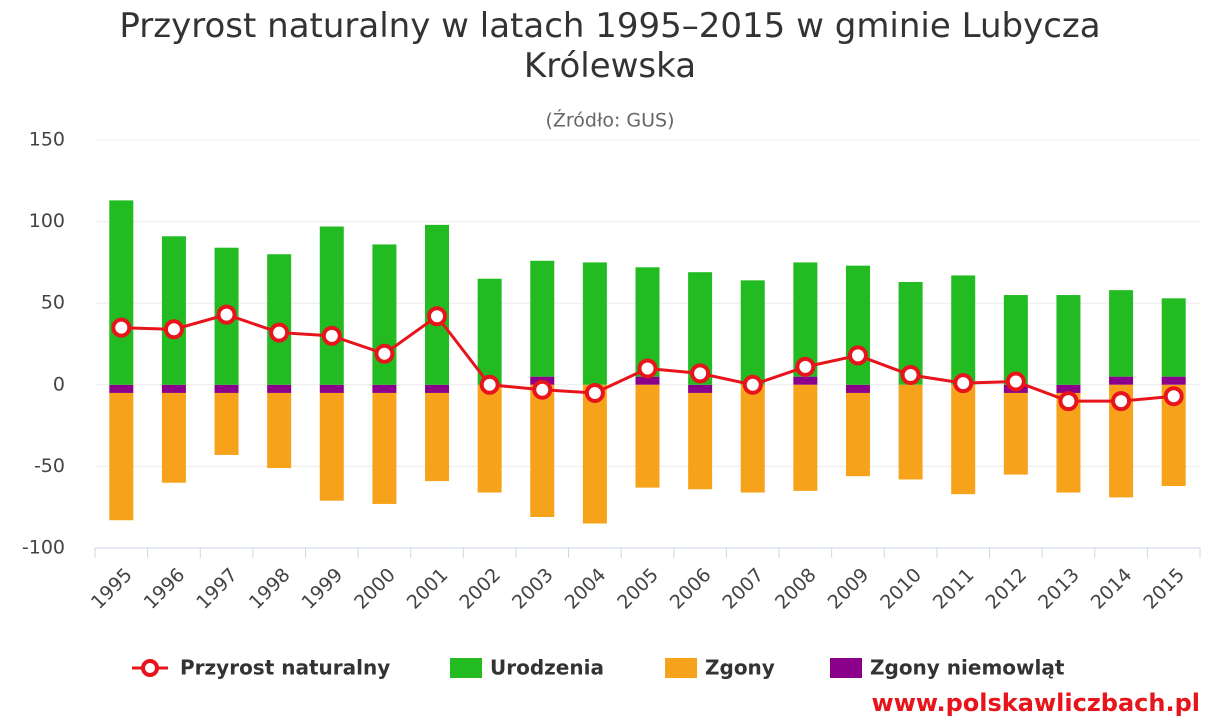  Describe the element at coordinates (53, 303) in the screenshot. I see `y-tick-label: 50` at that location.